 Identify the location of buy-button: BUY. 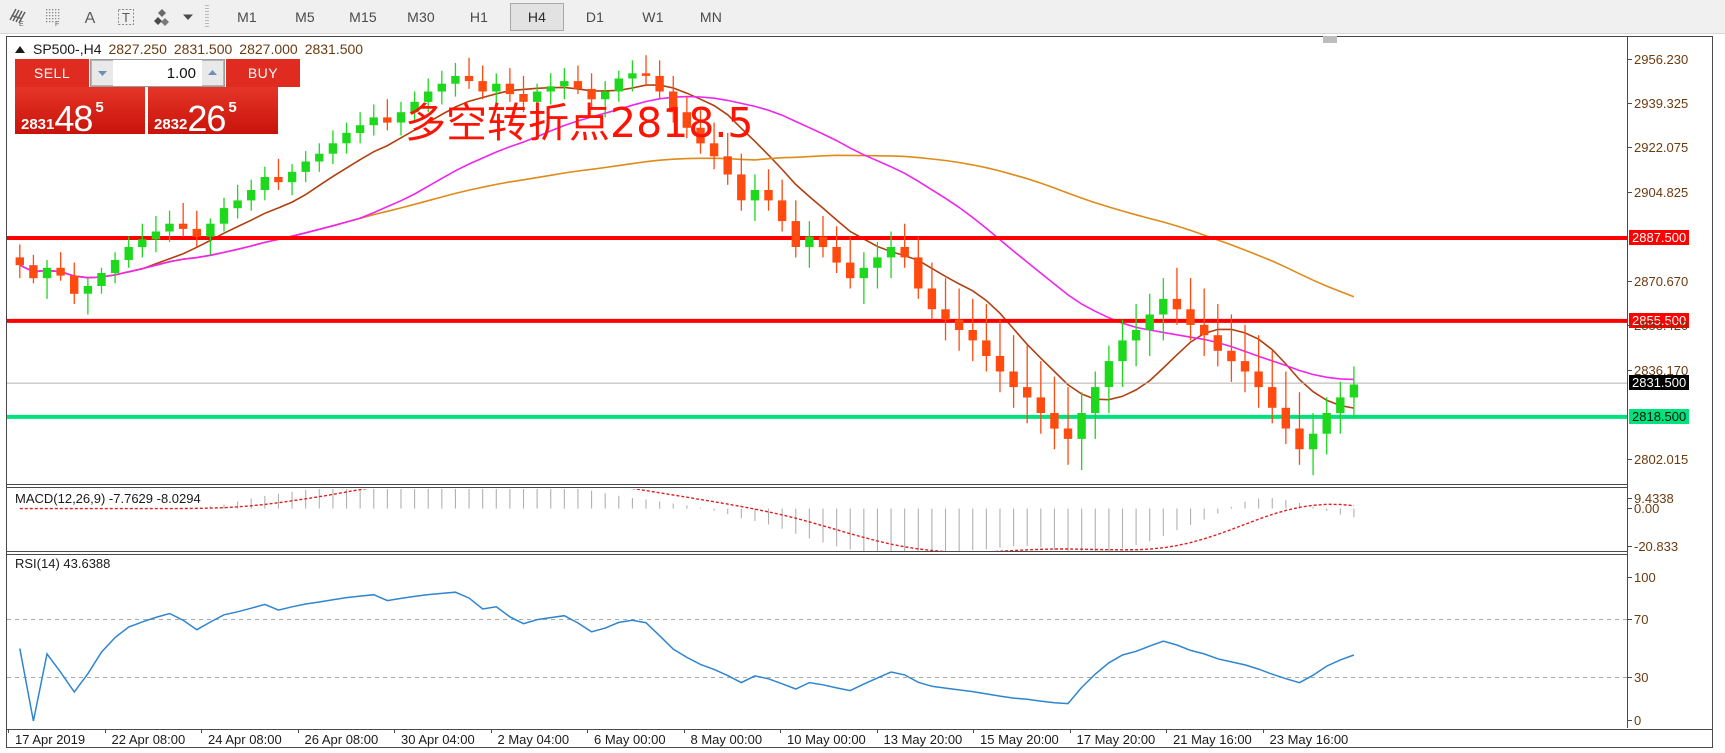
(263, 73).